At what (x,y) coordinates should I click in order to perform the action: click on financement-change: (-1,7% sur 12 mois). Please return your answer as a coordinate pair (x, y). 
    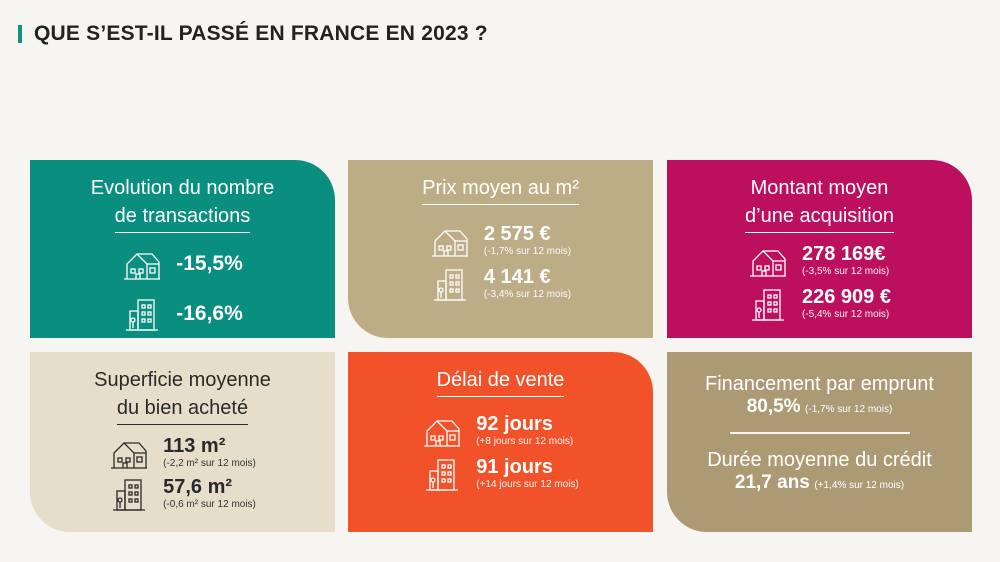
    Looking at the image, I should click on (849, 409).